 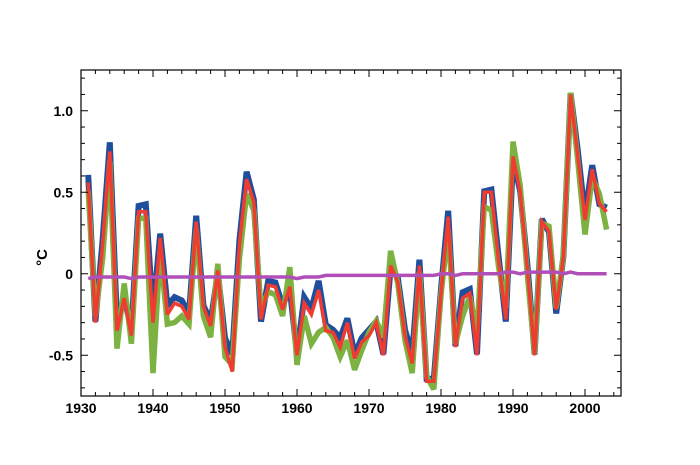 What do you see at coordinates (42, 257) in the screenshot?
I see `y-axis-title: °C` at bounding box center [42, 257].